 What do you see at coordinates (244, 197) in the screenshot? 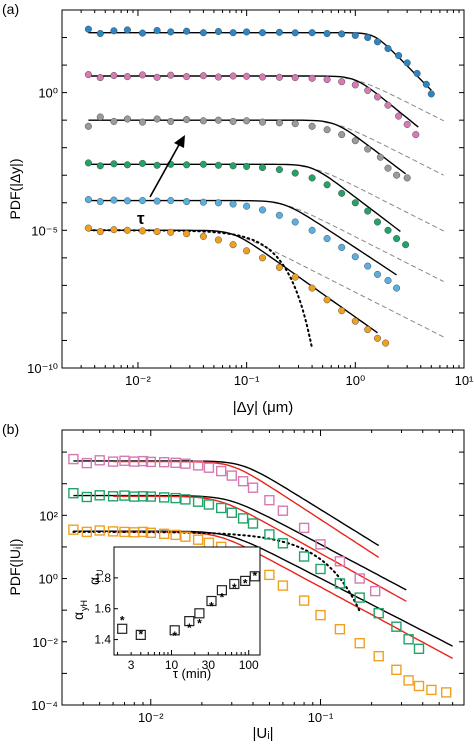
I see `model-fit-line` at bounding box center [244, 197].